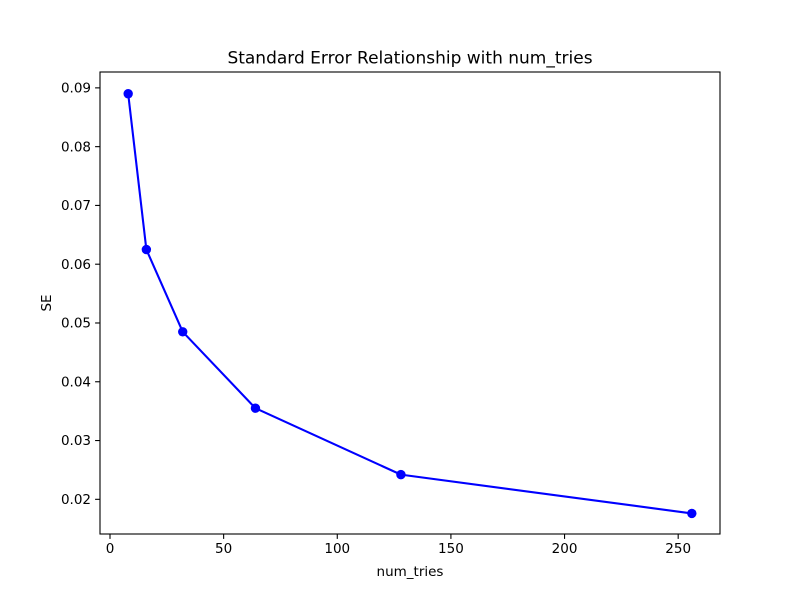 The height and width of the screenshot is (600, 800). I want to click on y-tick-label: 0.08, so click(76, 147).